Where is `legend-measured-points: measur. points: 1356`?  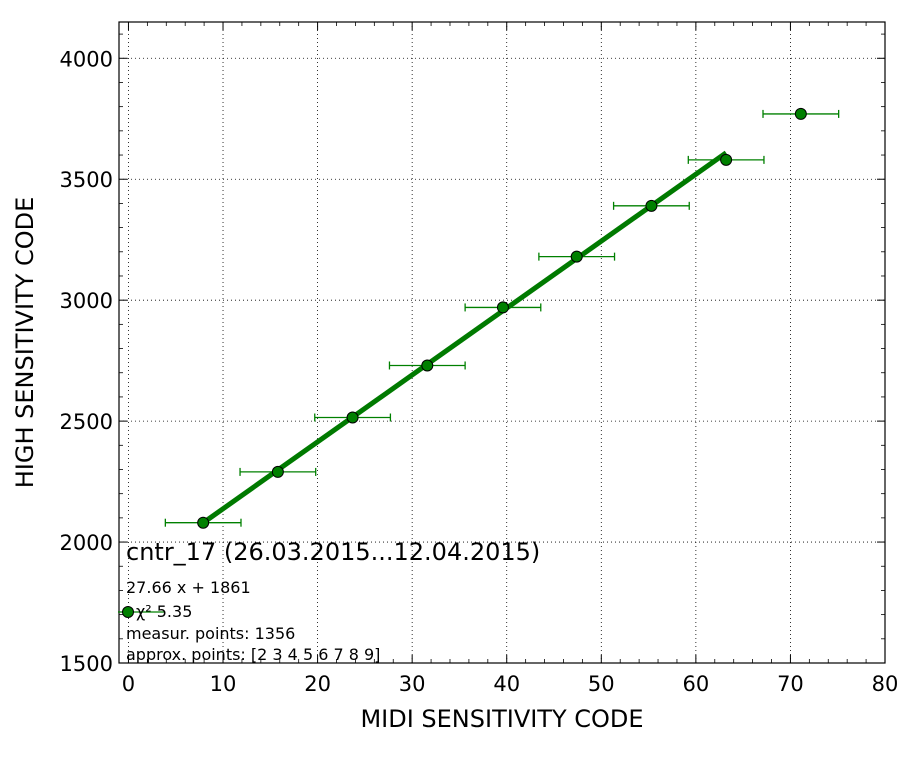
legend-measured-points: measur. points: 1356 is located at coordinates (210, 633).